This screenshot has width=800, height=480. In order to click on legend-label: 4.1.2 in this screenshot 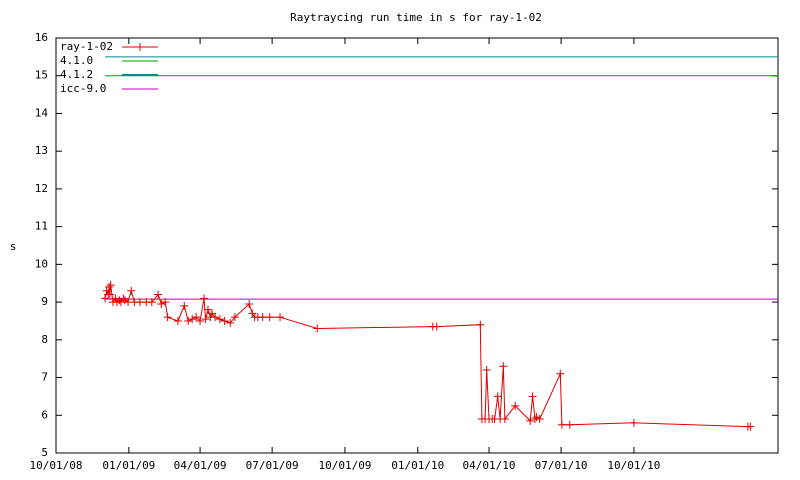, I will do `click(76, 74)`.